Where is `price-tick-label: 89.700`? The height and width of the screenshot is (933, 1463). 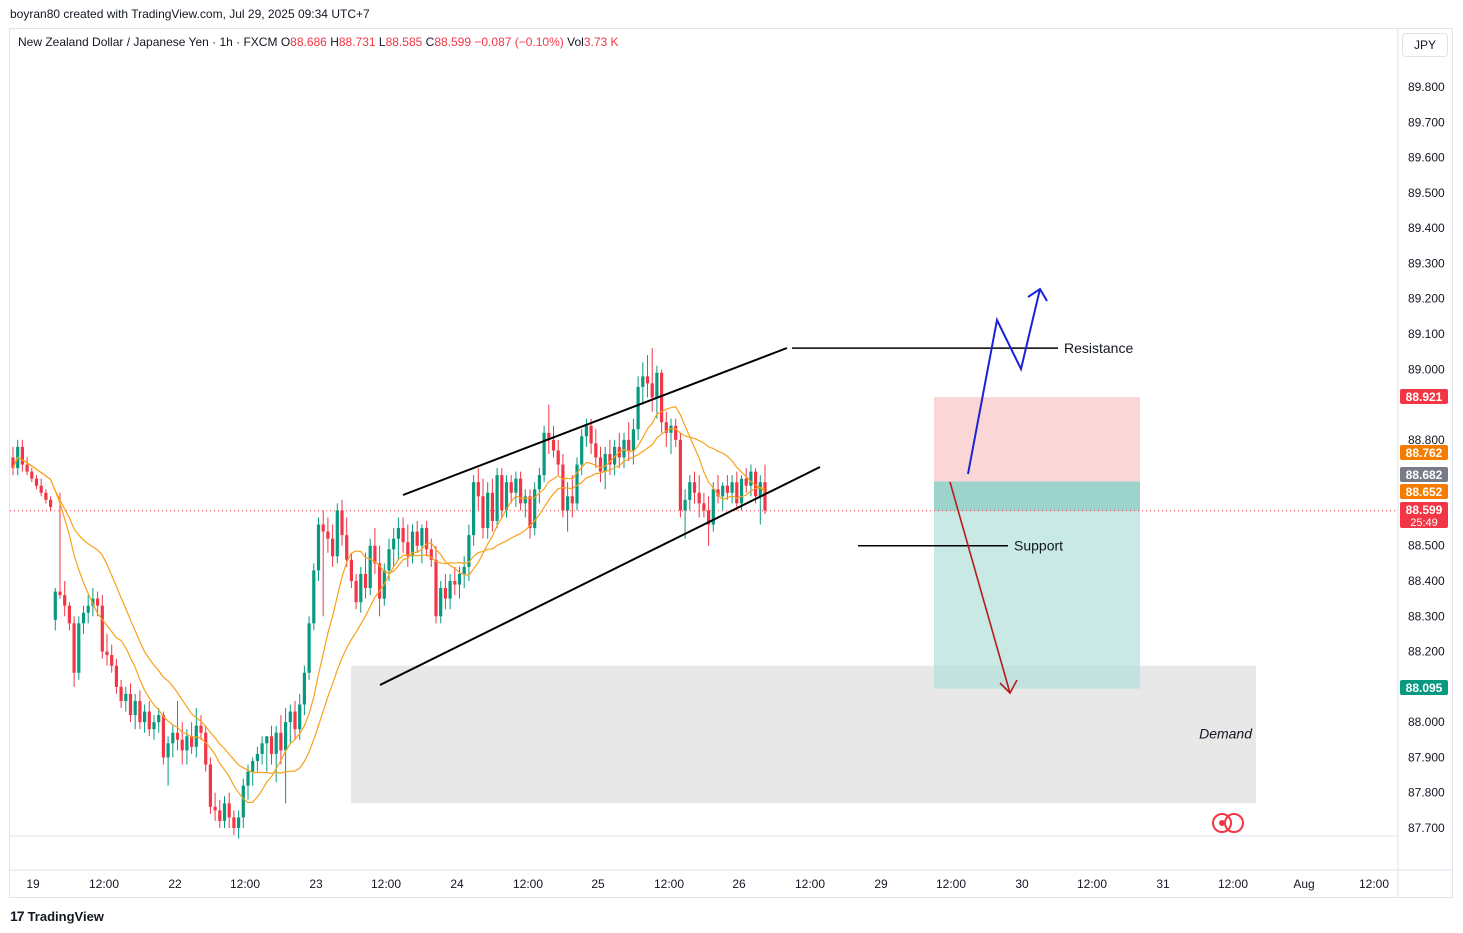
price-tick-label: 89.700 is located at coordinates (1426, 122).